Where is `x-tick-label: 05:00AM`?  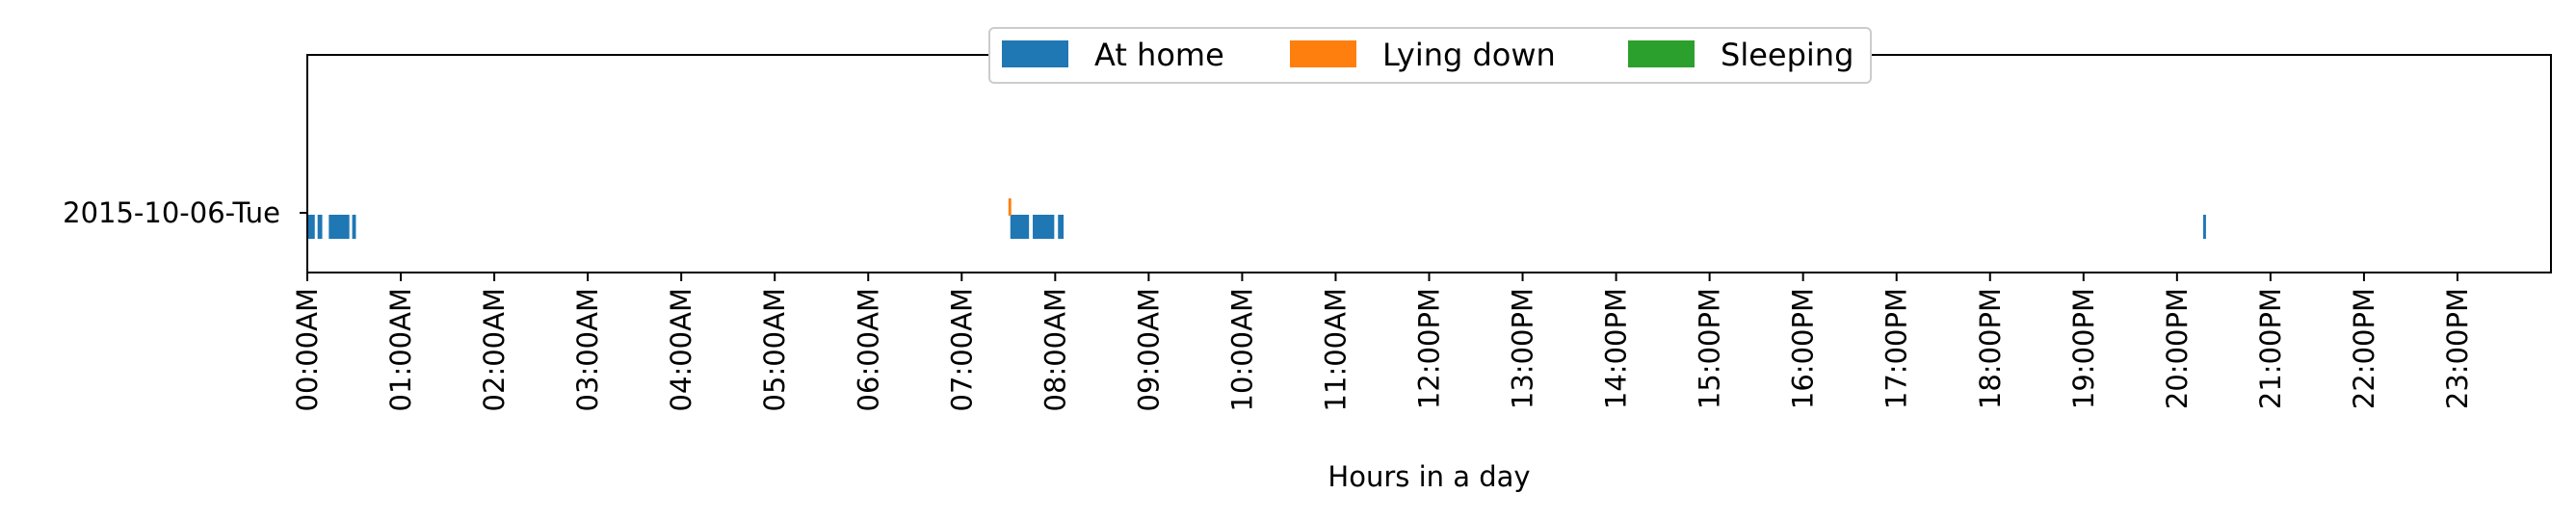 x-tick-label: 05:00AM is located at coordinates (774, 349).